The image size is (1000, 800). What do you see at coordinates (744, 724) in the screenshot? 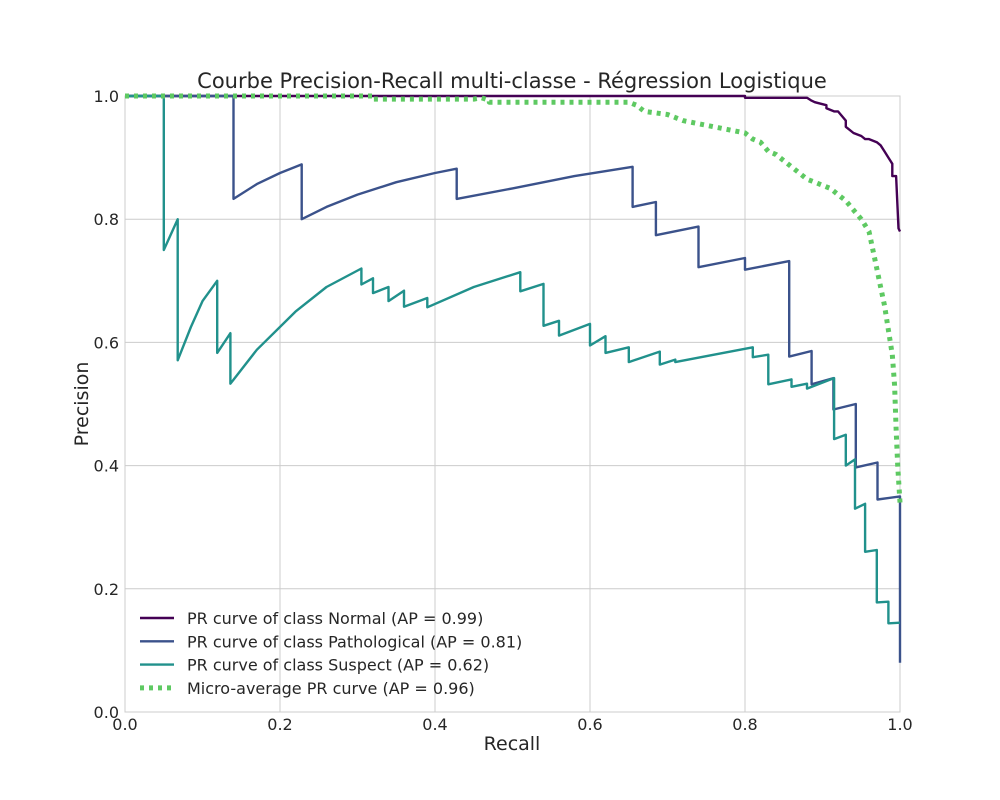
I see `x-tick-label: 0.8` at bounding box center [744, 724].